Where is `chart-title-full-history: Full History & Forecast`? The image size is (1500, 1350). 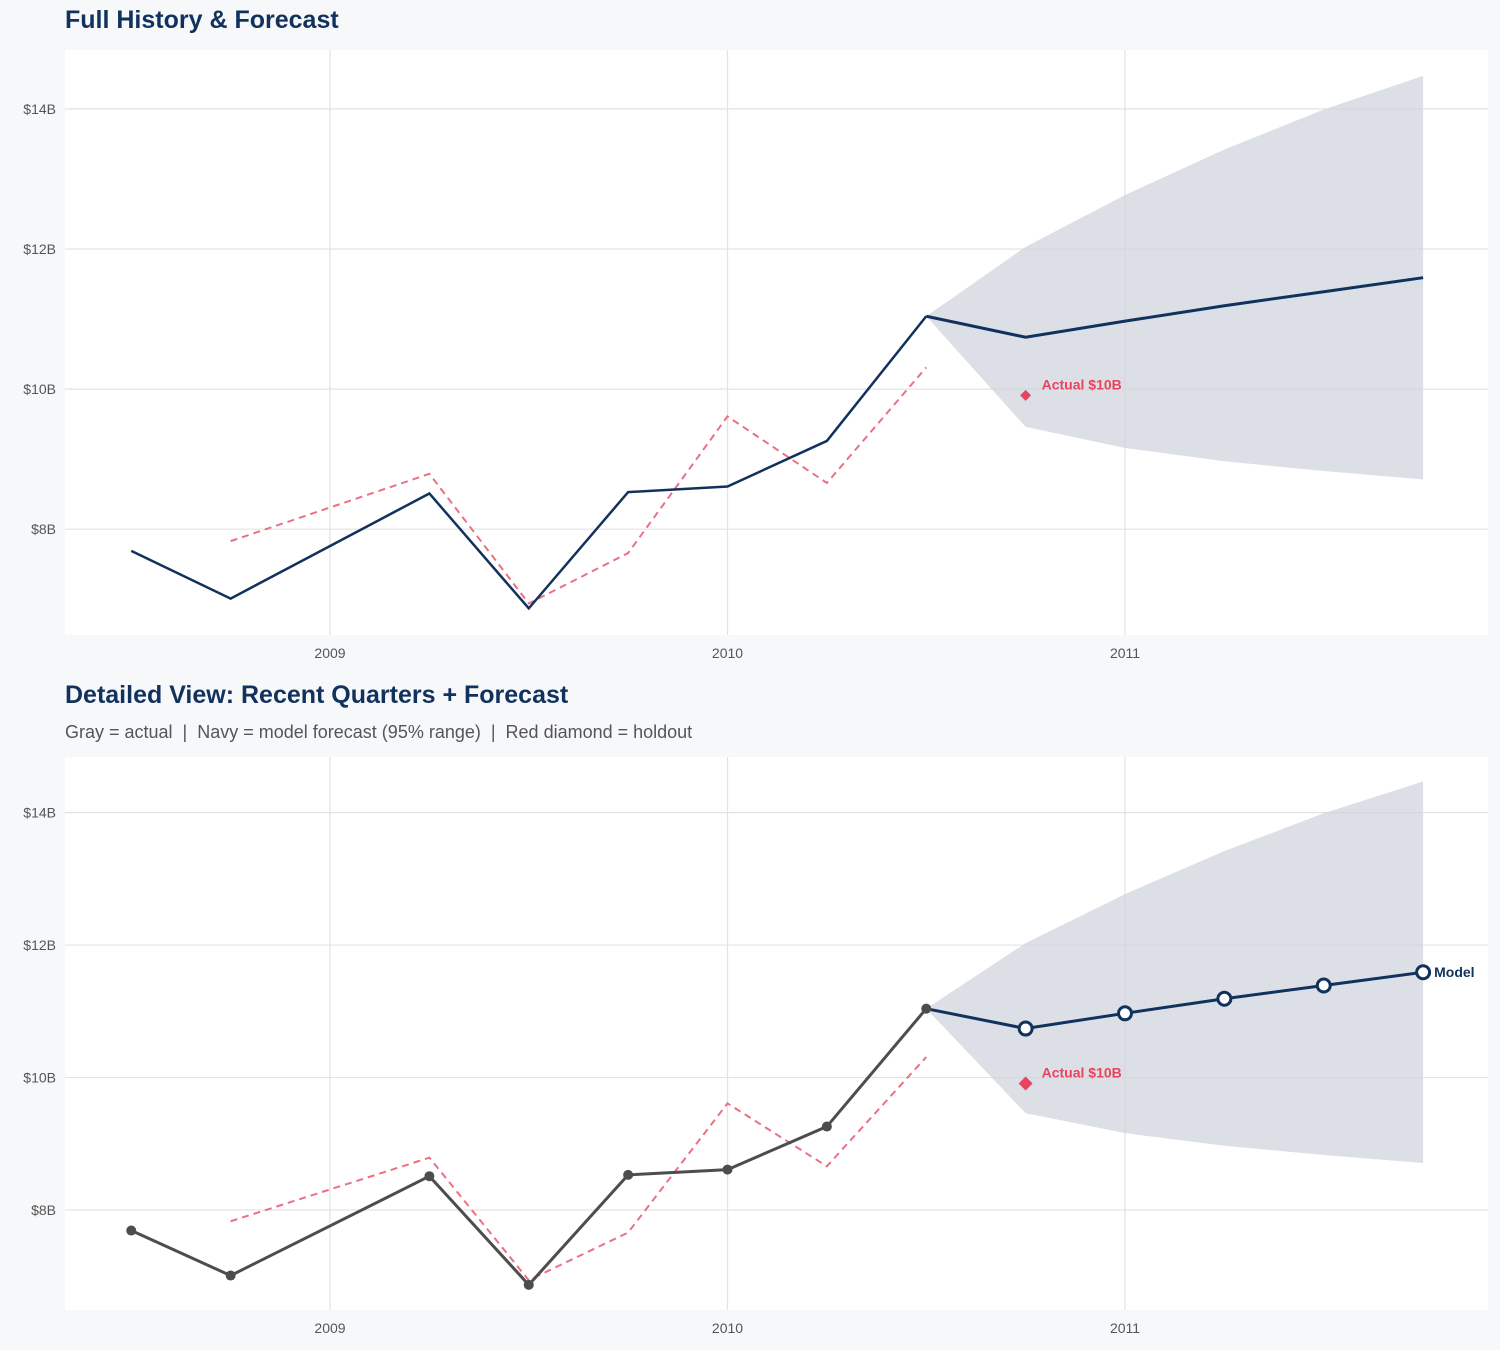
chart-title-full-history: Full History & Forecast is located at coordinates (202, 20).